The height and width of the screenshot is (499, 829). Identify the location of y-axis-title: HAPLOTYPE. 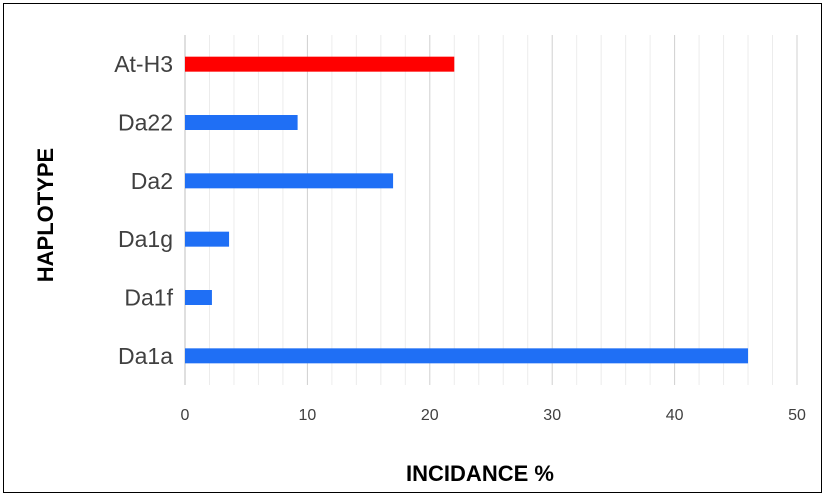
(45, 215).